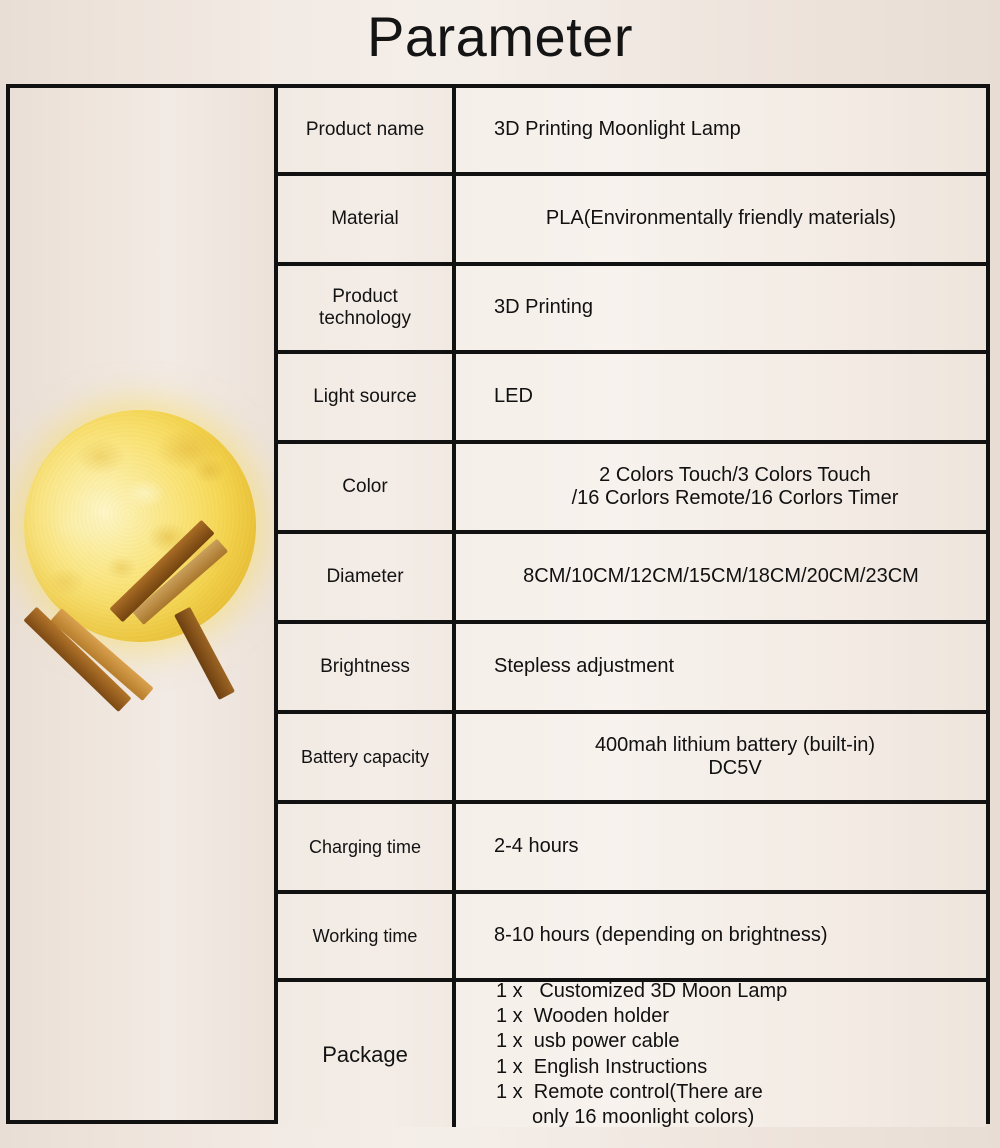 The height and width of the screenshot is (1148, 1000). Describe the element at coordinates (721, 397) in the screenshot. I see `row-value-light-source: LED` at that location.